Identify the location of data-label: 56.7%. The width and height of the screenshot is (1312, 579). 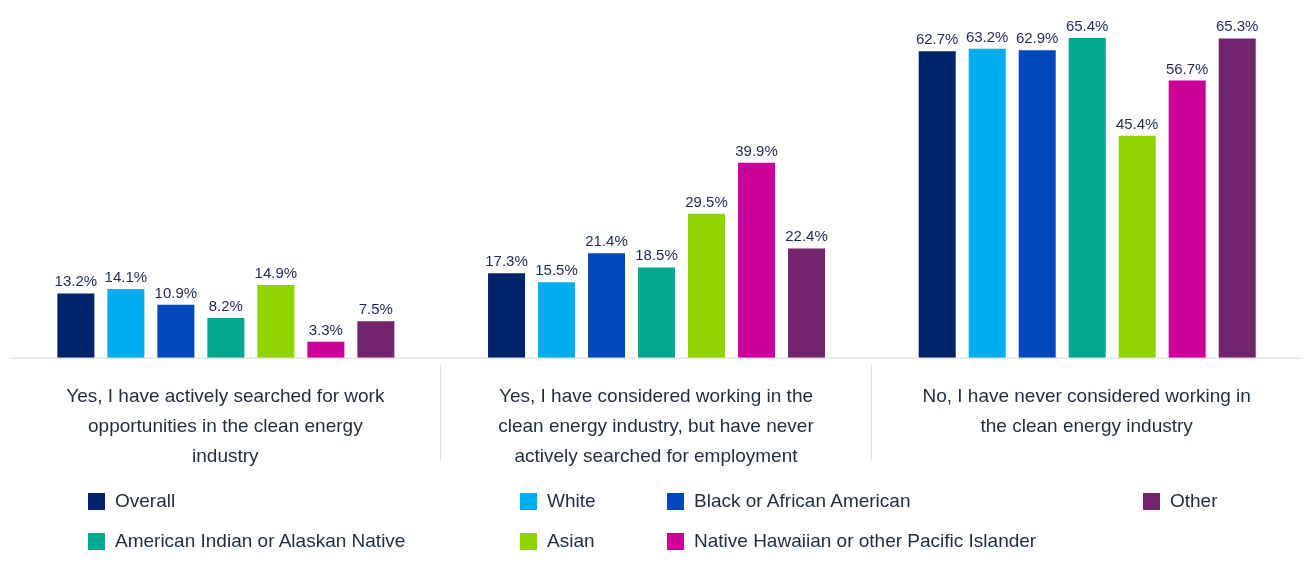
(1187, 68).